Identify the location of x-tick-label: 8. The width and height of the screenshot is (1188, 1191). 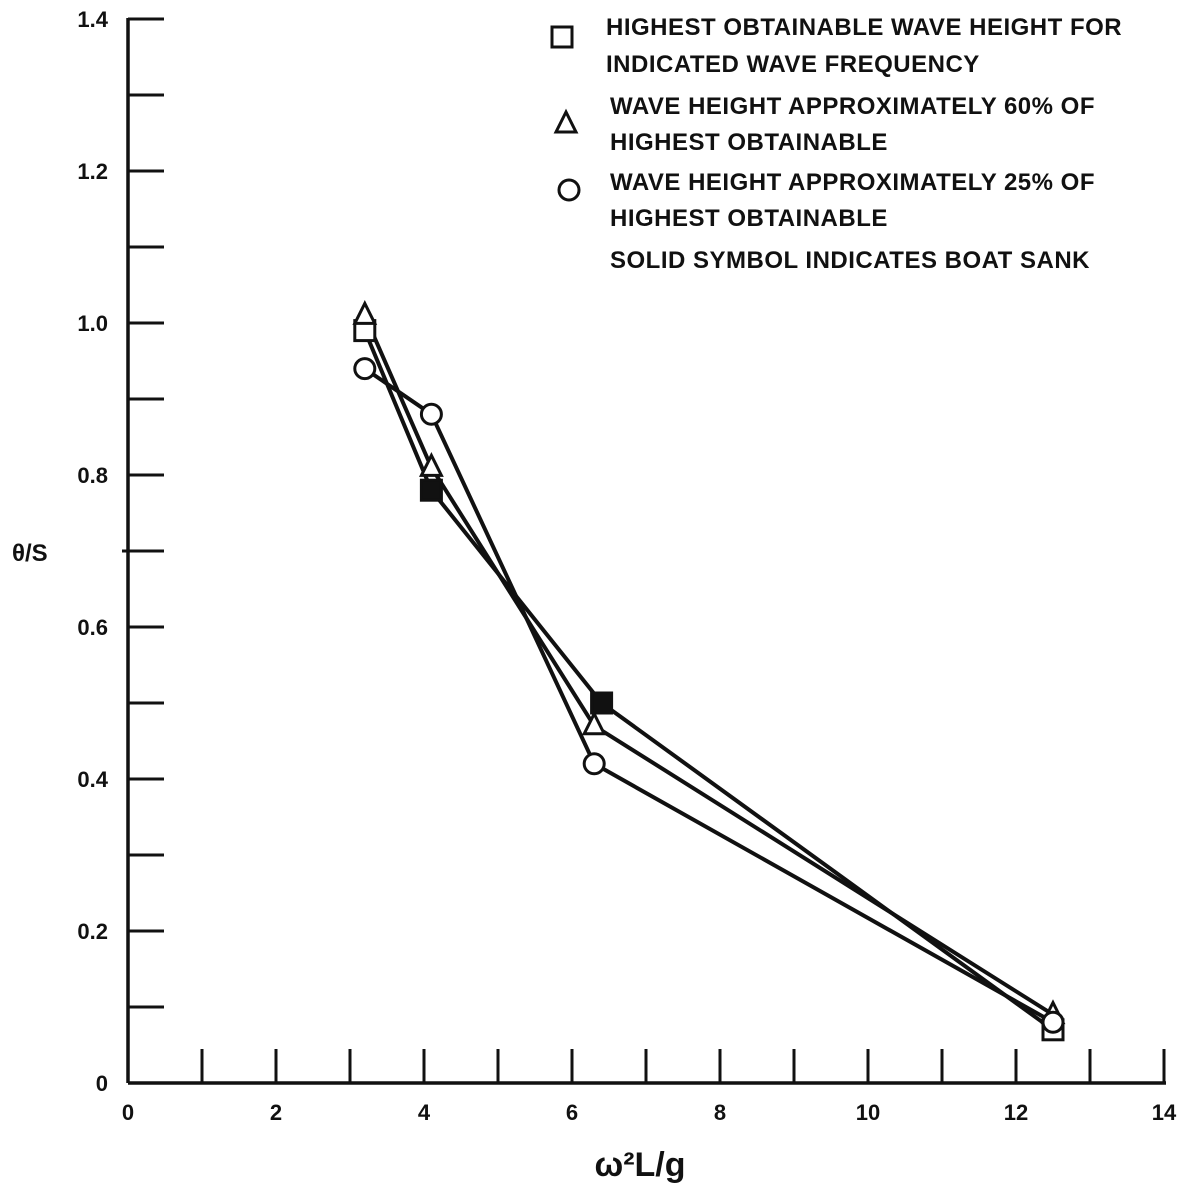
(720, 1112).